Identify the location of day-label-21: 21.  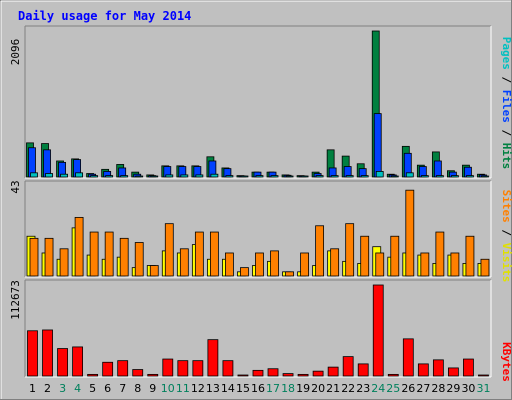
(333, 388).